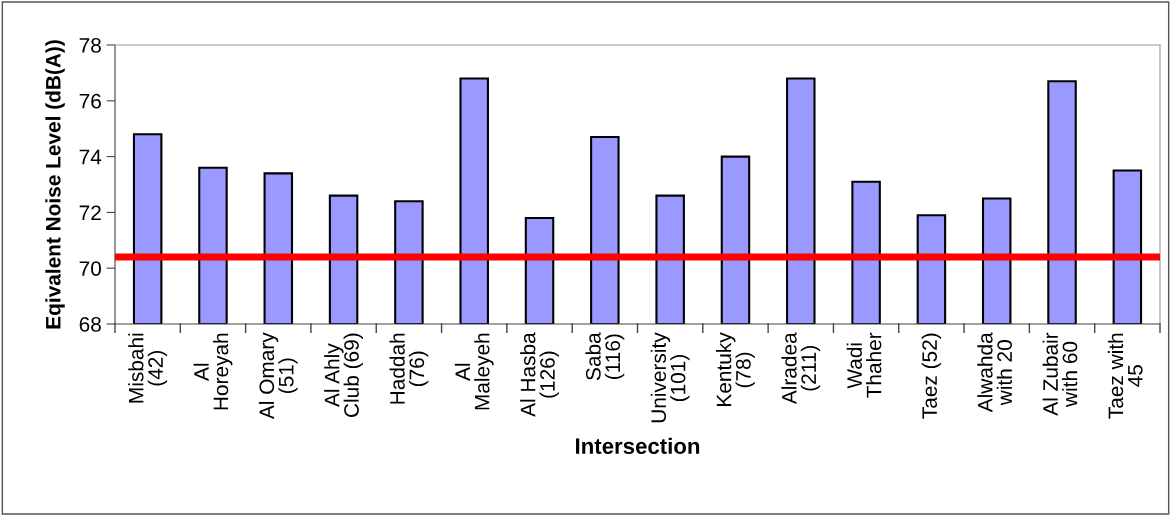 This screenshot has height=515, width=1171. I want to click on x-tick-label: Kentuky (78), so click(735, 369).